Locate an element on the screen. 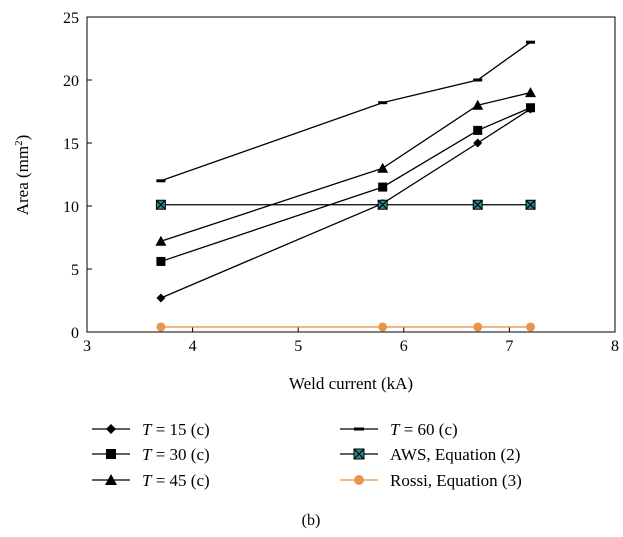 This screenshot has width=623, height=537. legend-item: T = 60 (c) is located at coordinates (399, 429).